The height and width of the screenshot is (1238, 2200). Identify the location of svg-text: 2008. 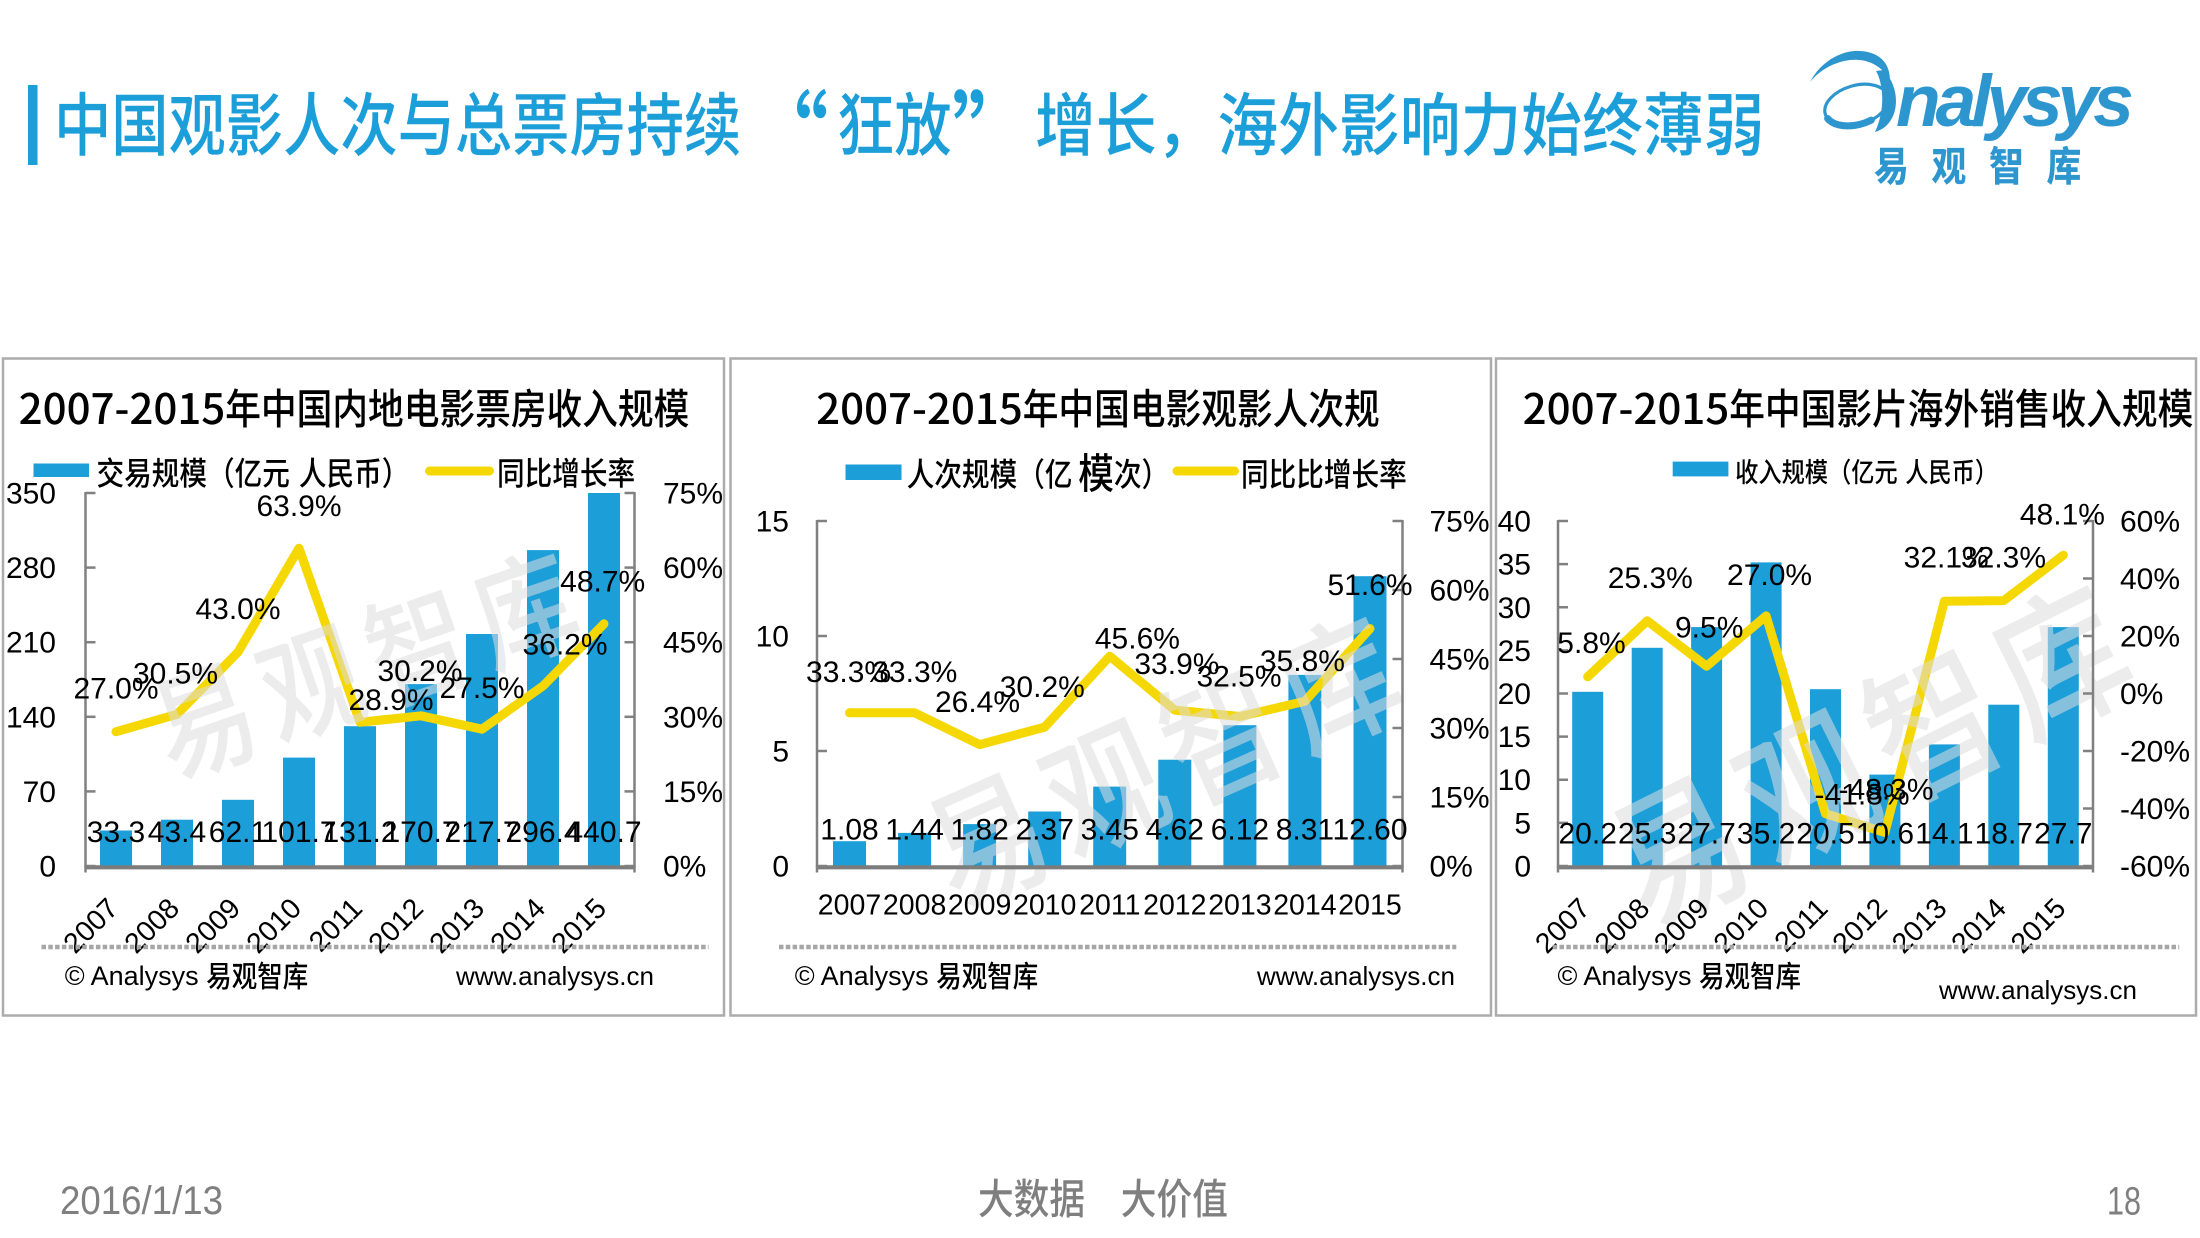
(914, 906).